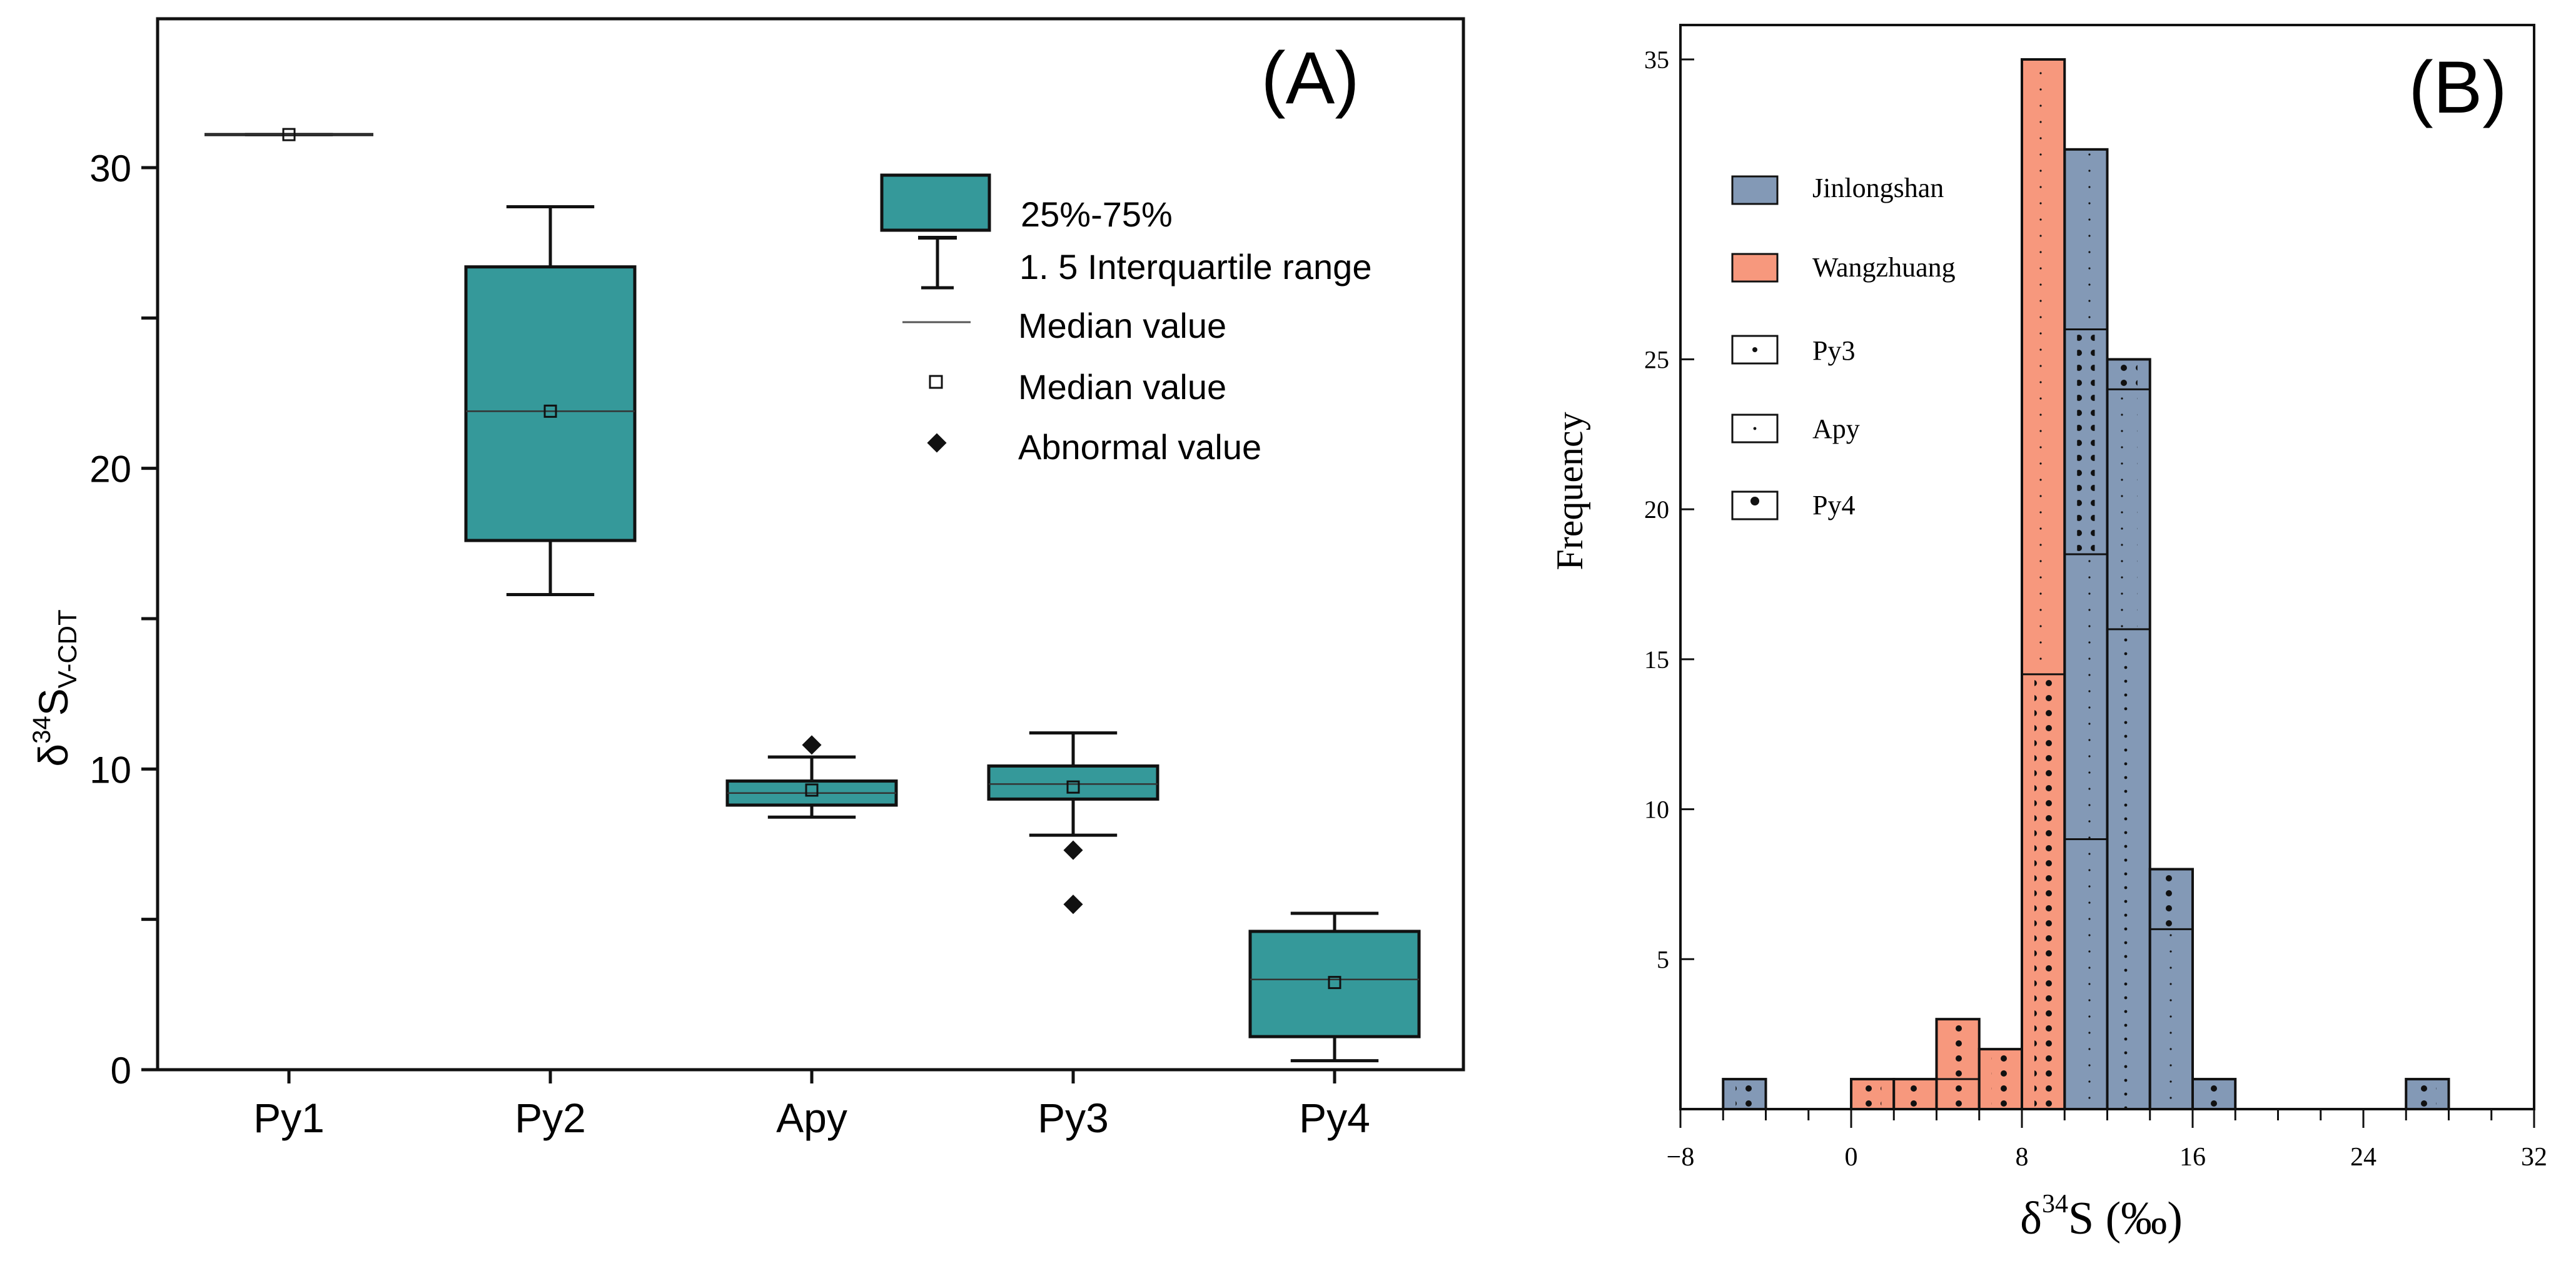 The image size is (2576, 1263). I want to click on legend-apy-label: Apy, so click(1836, 429).